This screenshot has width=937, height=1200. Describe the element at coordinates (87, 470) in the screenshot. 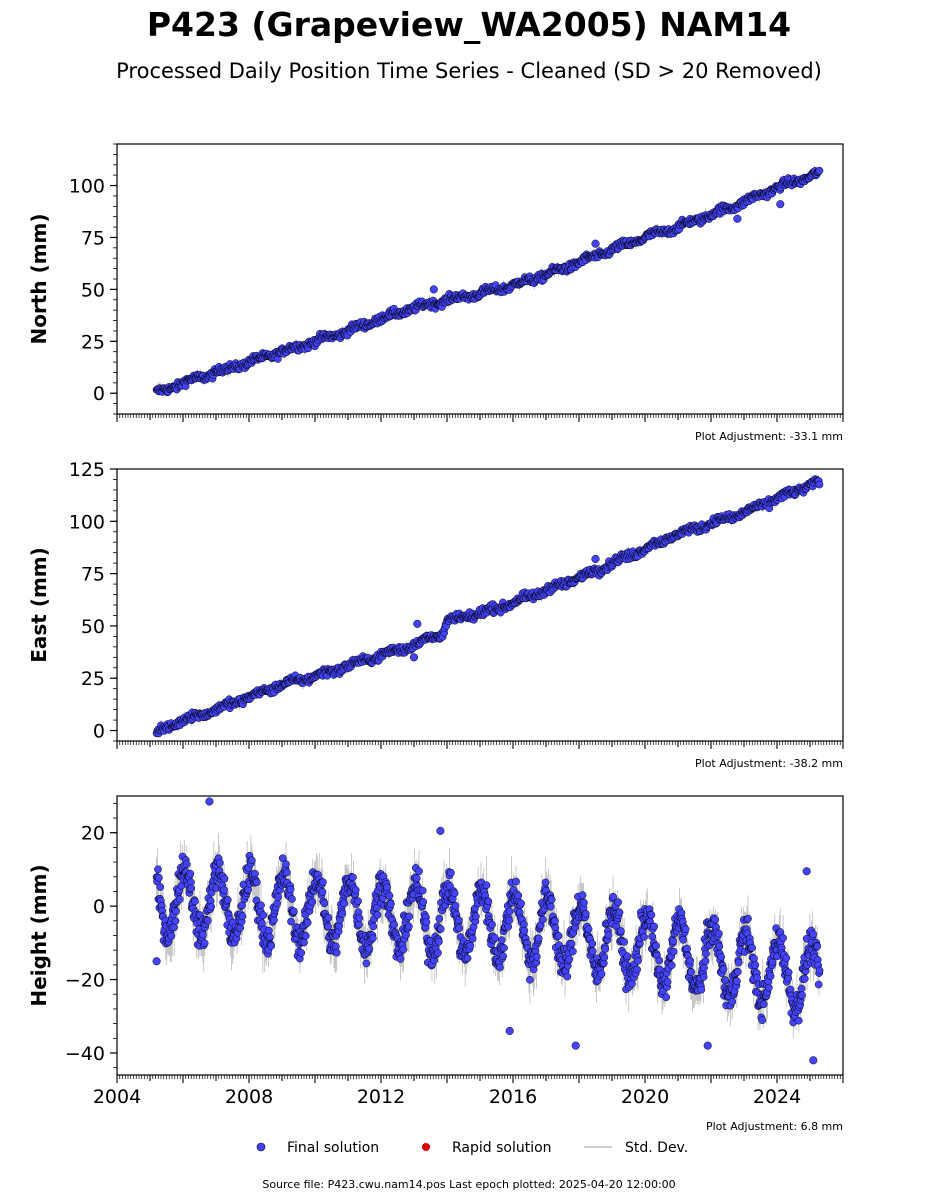

I see `y-tick-label: 125` at that location.